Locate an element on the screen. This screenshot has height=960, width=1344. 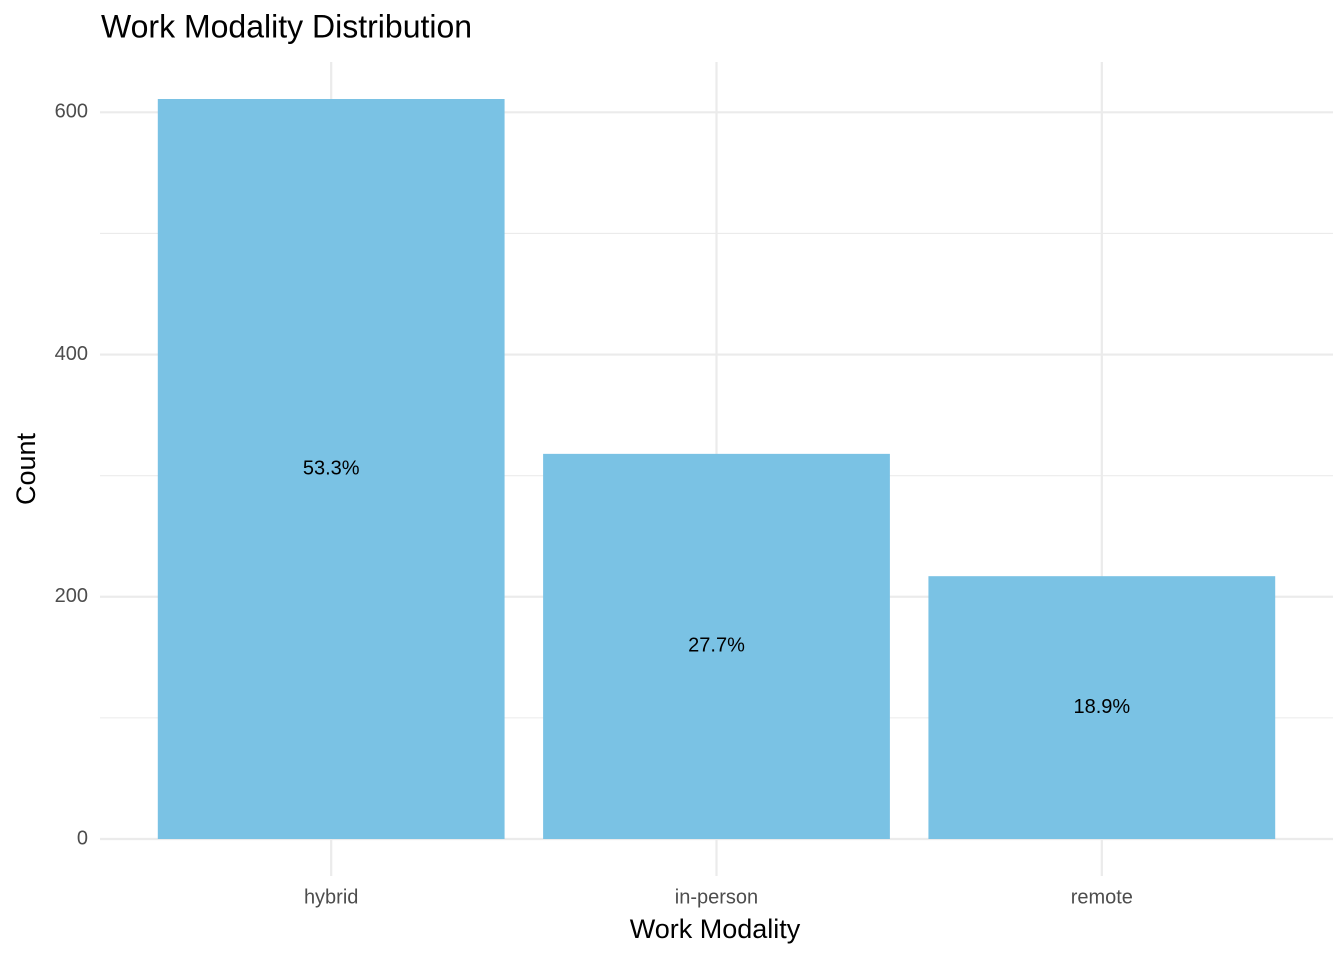
data-label: 18.9% is located at coordinates (1101, 707).